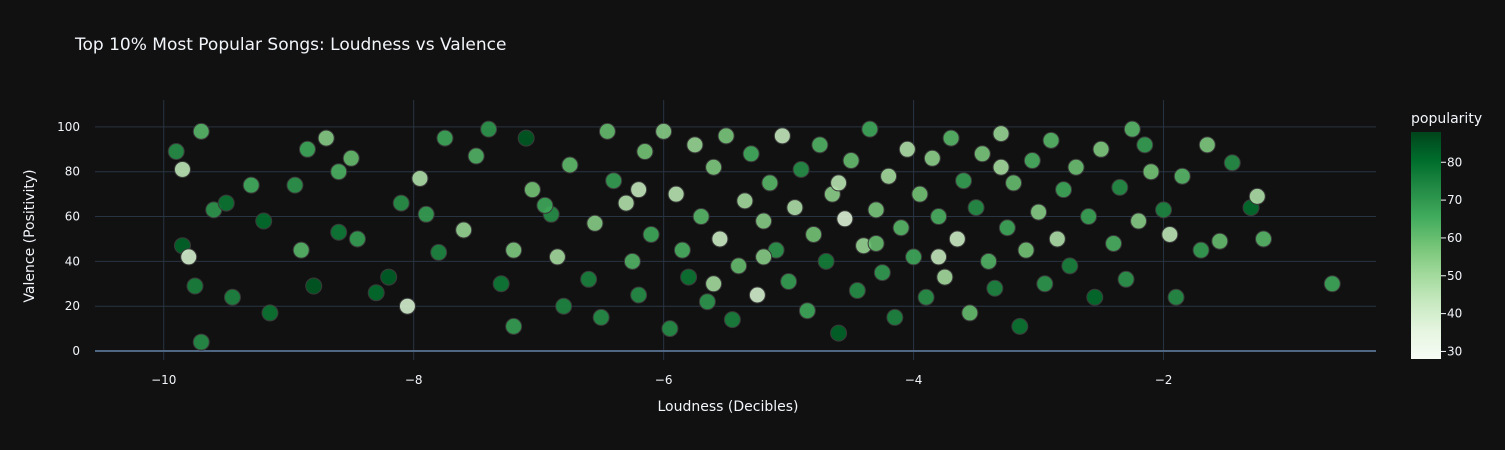  I want to click on colorbar-ticks: 30 40 50 60 70 80, so click(1451, 256).